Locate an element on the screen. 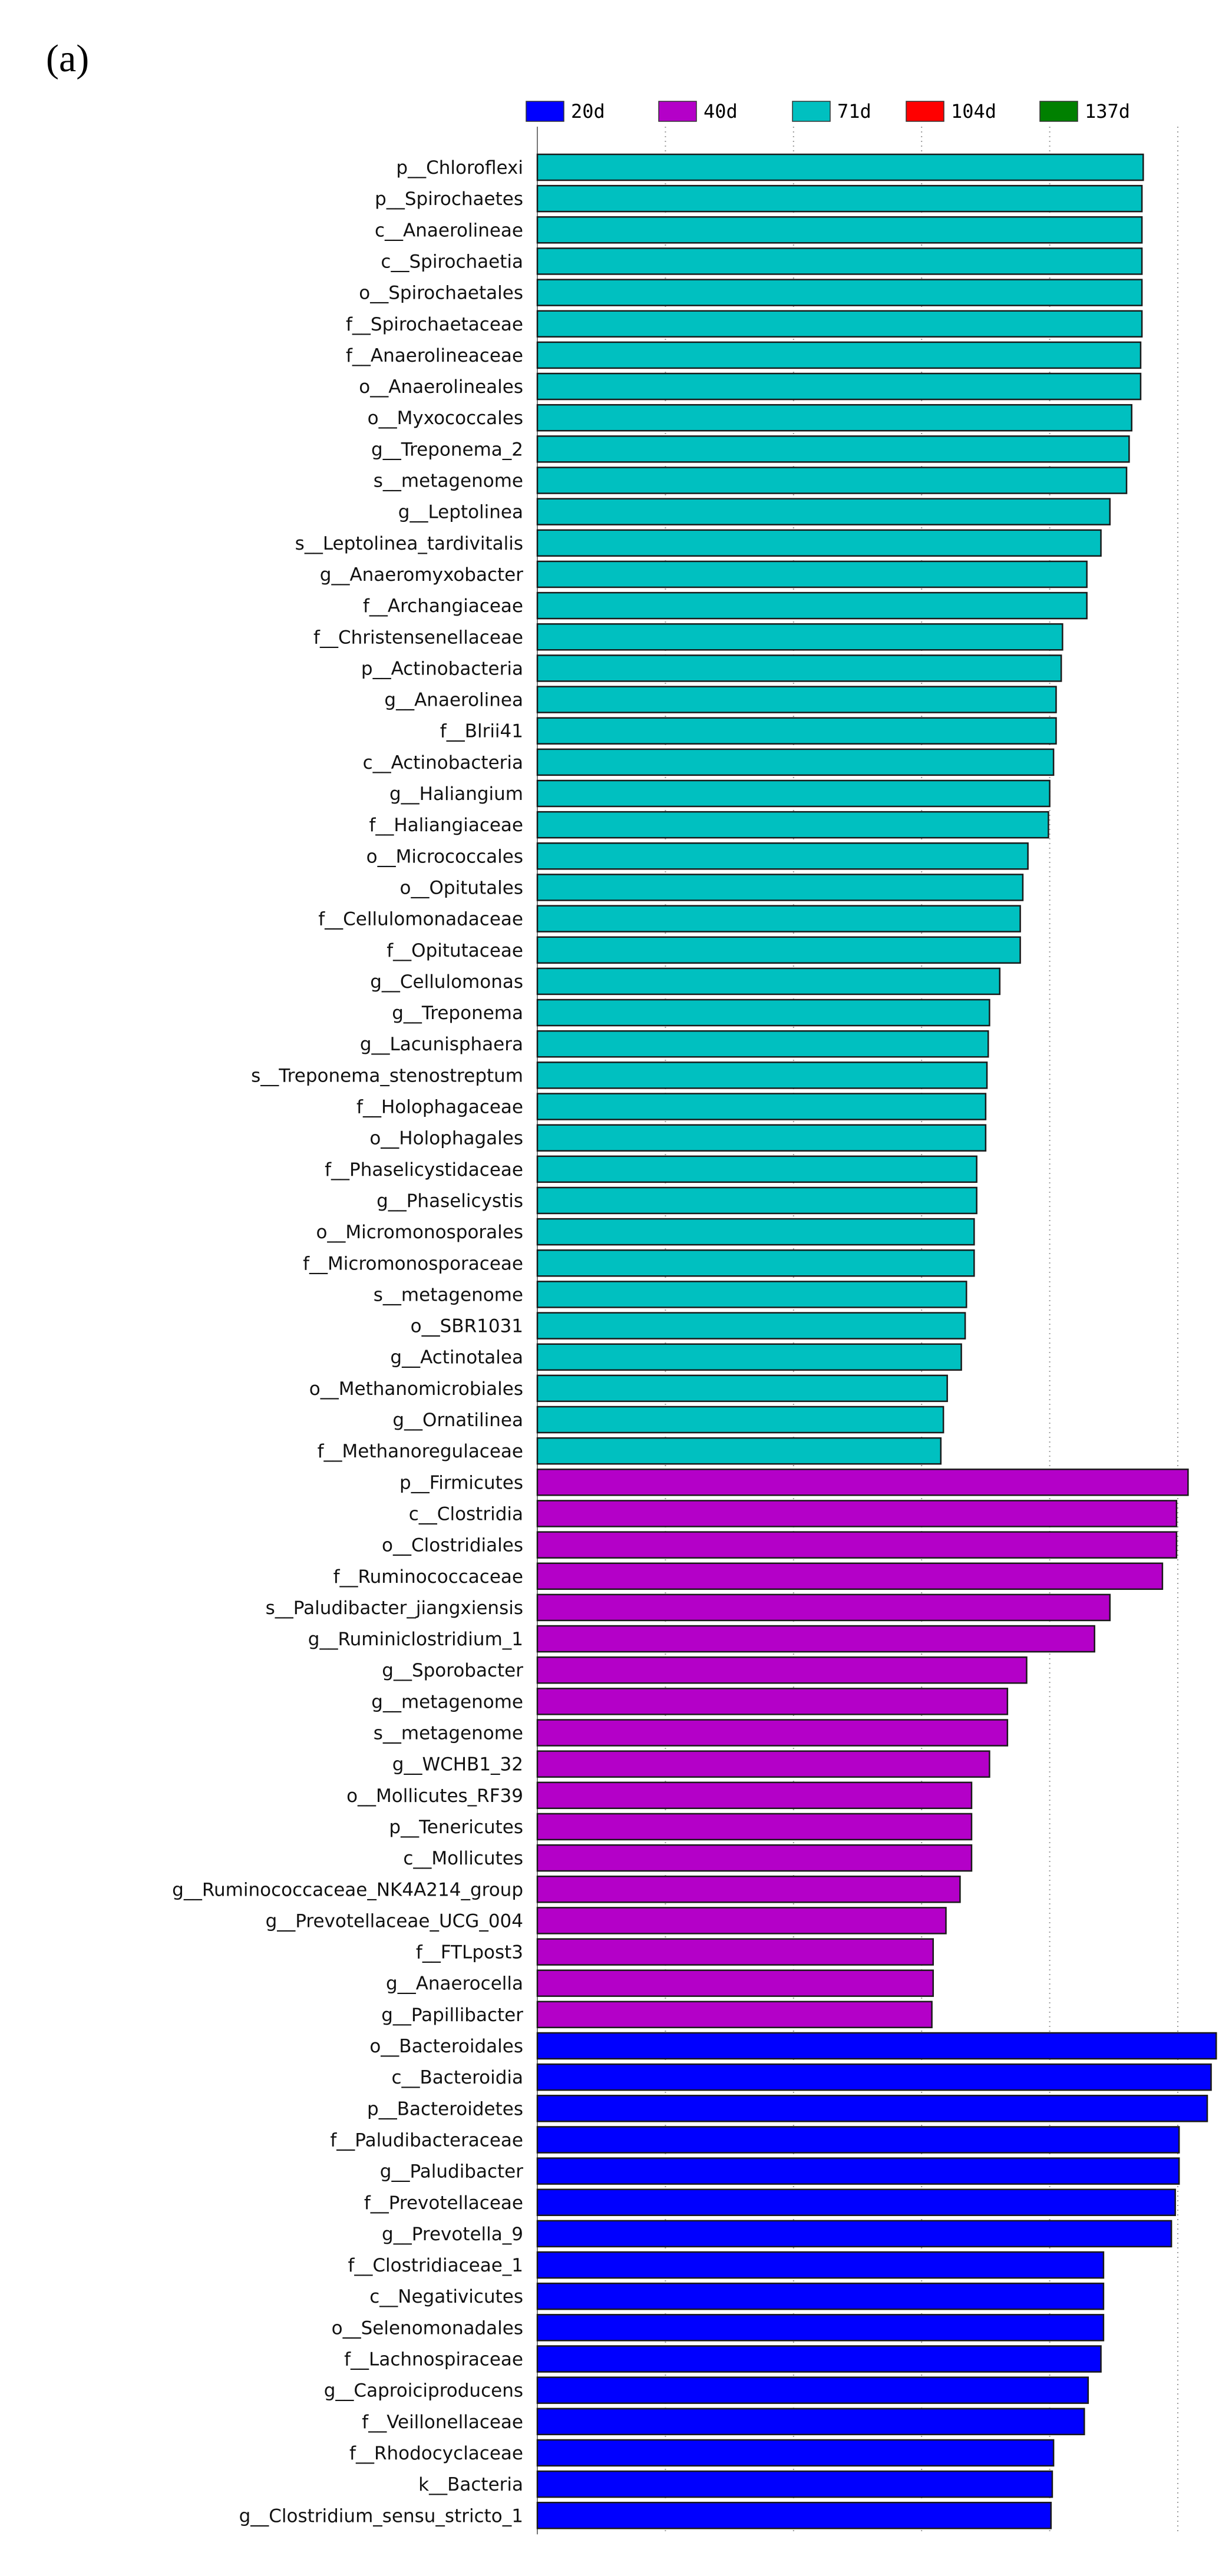 The width and height of the screenshot is (1232, 2576). bar-label: f__Prevotellaceae is located at coordinates (444, 2203).